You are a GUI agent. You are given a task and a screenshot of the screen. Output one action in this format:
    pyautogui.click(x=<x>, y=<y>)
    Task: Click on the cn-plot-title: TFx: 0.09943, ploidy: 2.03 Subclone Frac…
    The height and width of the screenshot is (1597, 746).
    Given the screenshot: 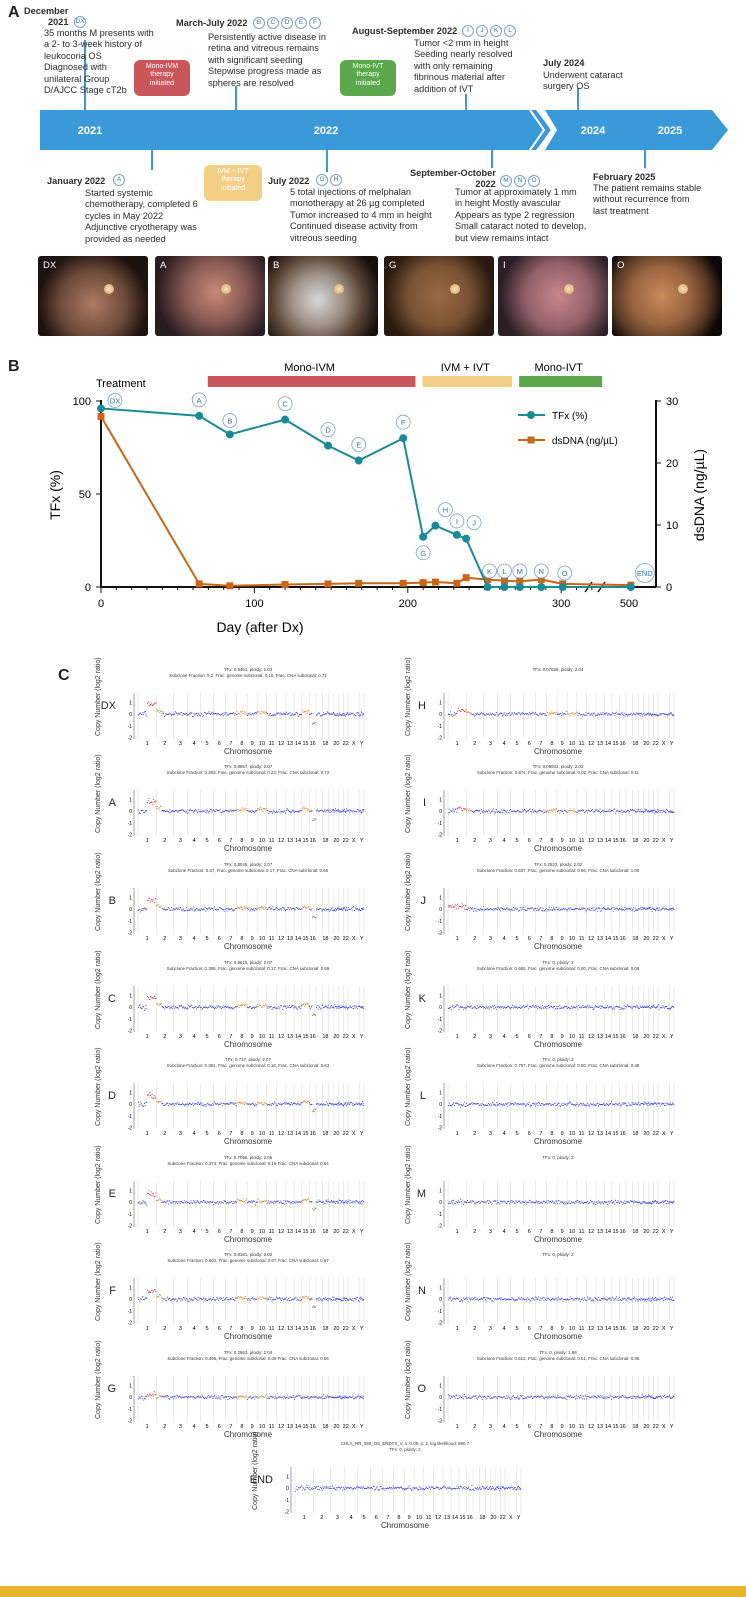 What is the action you would take?
    pyautogui.click(x=558, y=769)
    